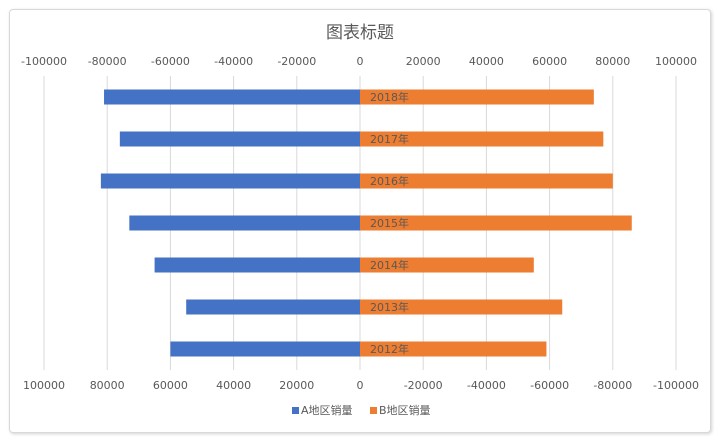  Describe the element at coordinates (612, 385) in the screenshot. I see `bottom-tick-label: -80000` at that location.